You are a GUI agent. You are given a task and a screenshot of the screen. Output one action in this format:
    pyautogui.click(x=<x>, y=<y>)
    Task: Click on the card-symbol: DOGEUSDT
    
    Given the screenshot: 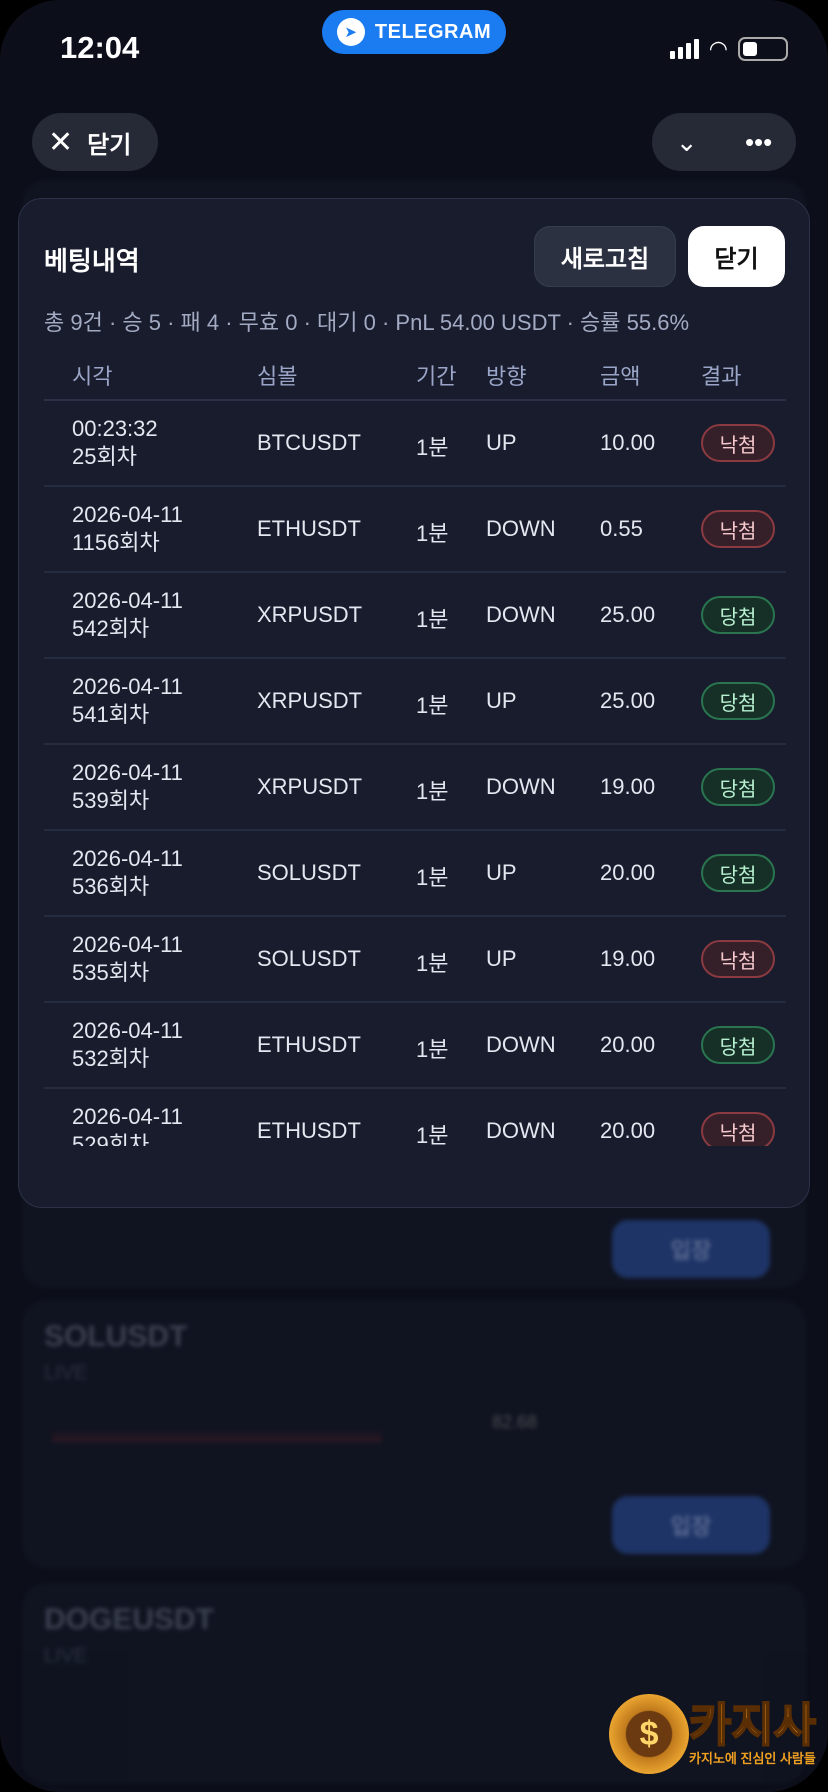 What is the action you would take?
    pyautogui.click(x=129, y=1619)
    